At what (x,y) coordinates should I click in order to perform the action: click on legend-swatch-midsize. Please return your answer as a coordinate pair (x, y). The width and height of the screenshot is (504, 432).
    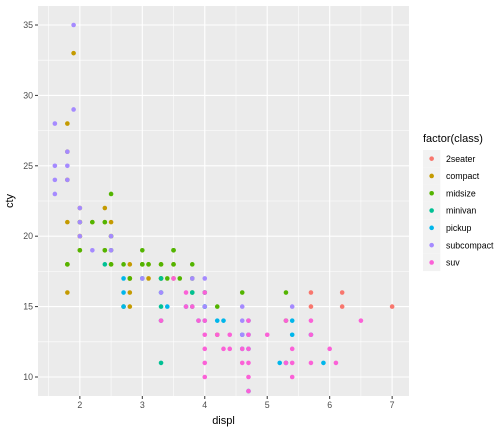
    Looking at the image, I should click on (431, 193).